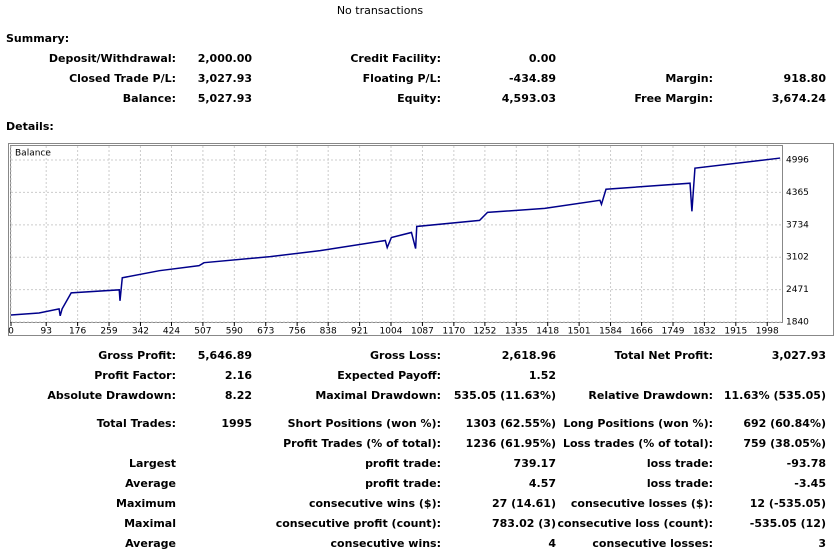  Describe the element at coordinates (224, 355) in the screenshot. I see `value: 5,646.89` at that location.